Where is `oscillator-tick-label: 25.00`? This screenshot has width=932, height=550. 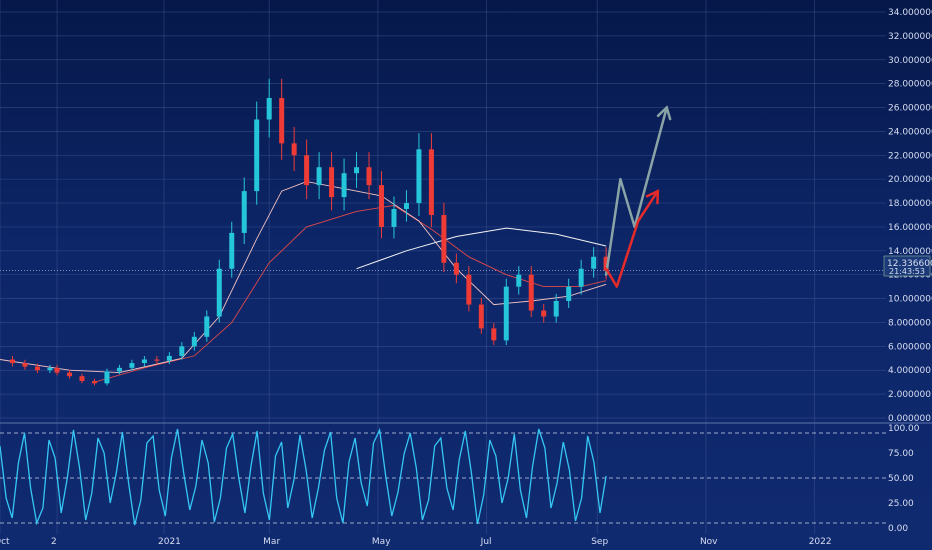
oscillator-tick-label: 25.00 is located at coordinates (901, 504).